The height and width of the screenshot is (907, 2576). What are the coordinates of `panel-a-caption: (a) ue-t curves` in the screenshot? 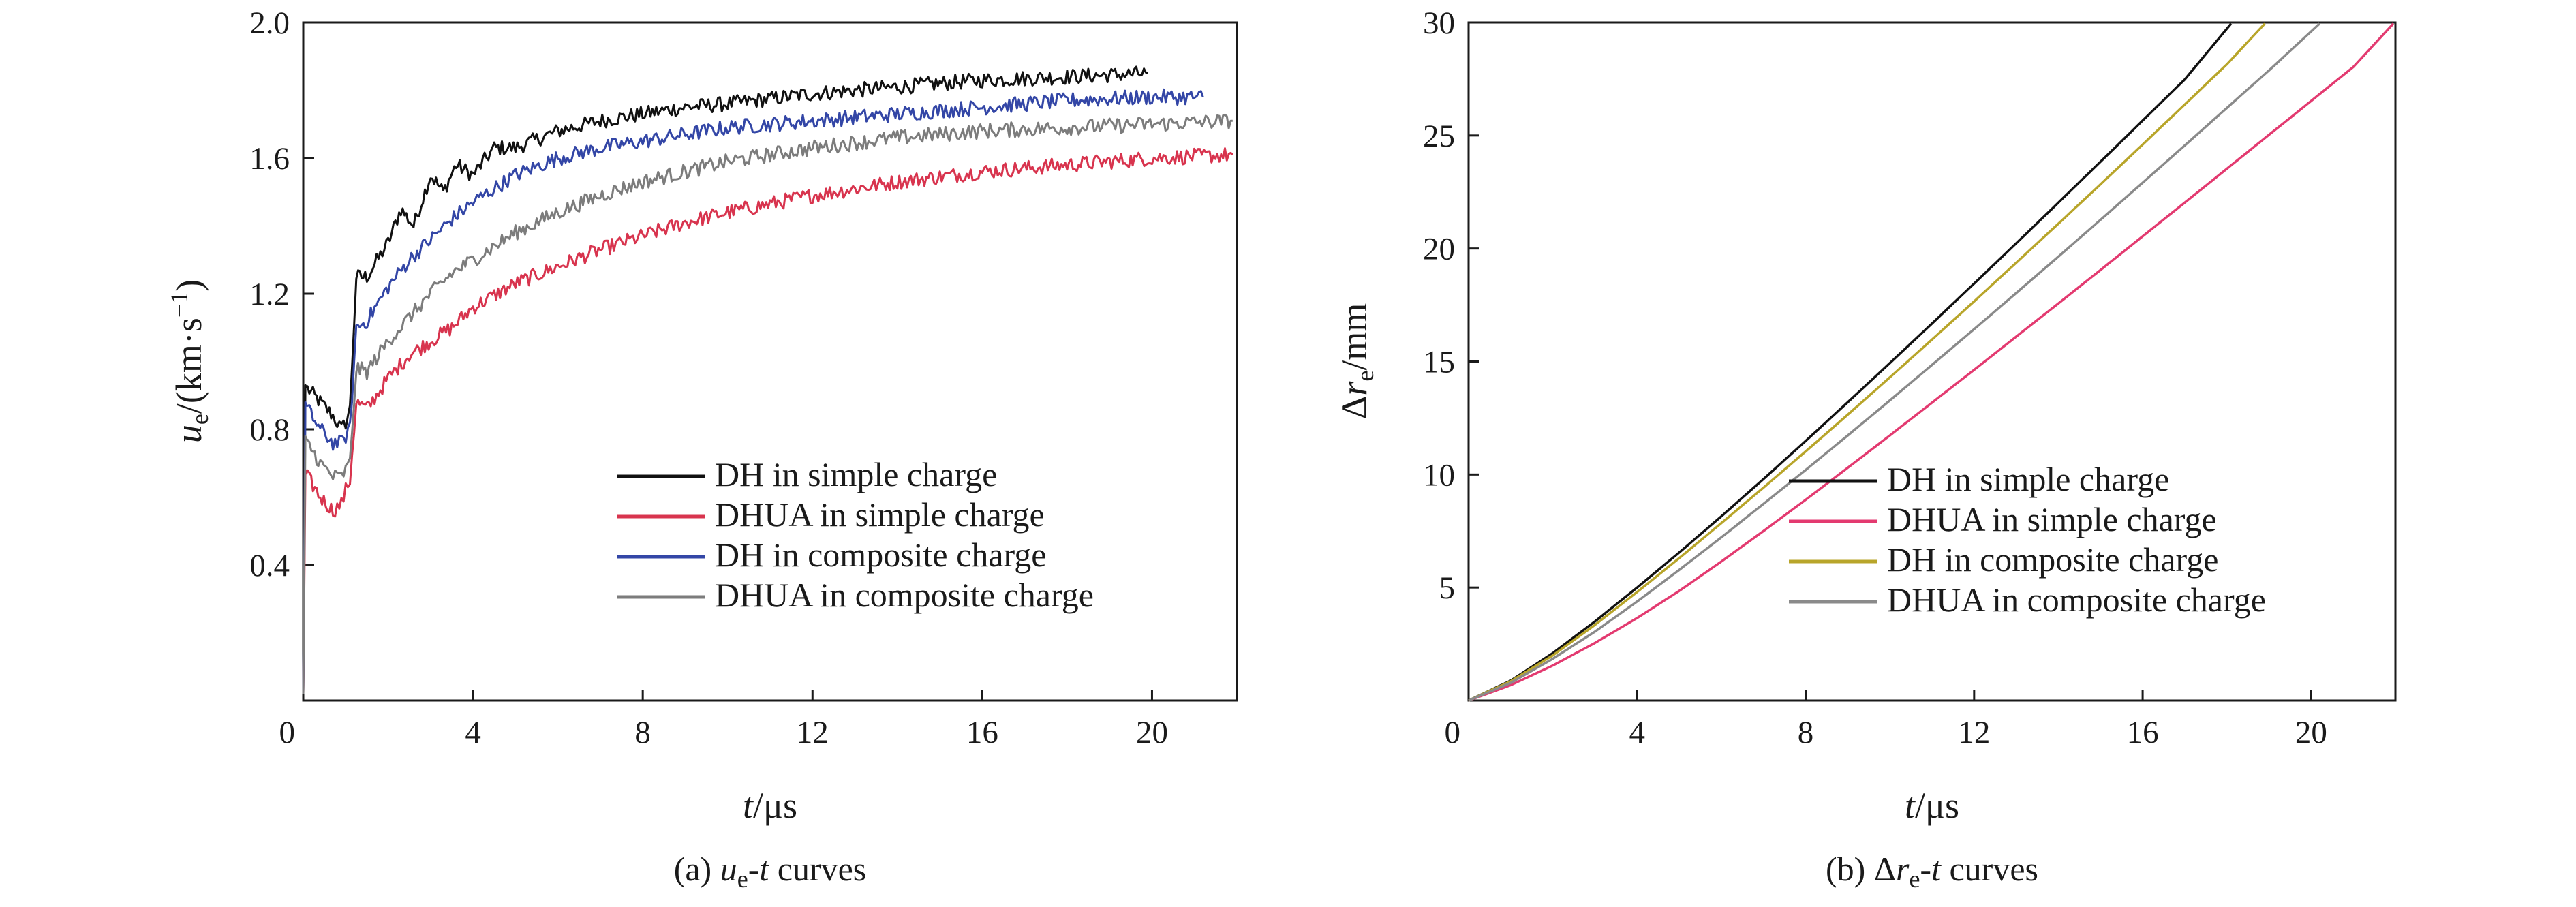 It's located at (770, 871).